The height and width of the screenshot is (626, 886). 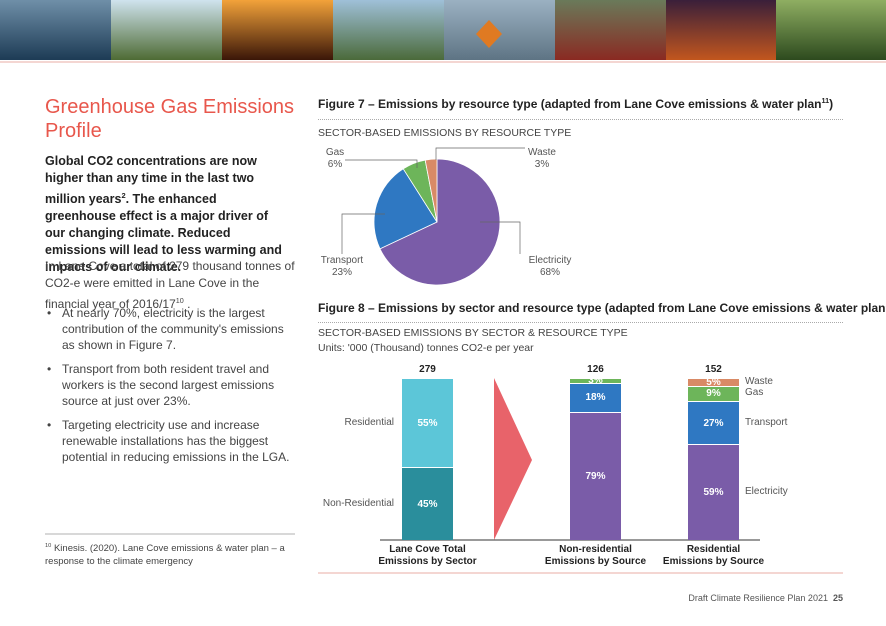 What do you see at coordinates (358, 503) in the screenshot?
I see `series-name: Non-Residential` at bounding box center [358, 503].